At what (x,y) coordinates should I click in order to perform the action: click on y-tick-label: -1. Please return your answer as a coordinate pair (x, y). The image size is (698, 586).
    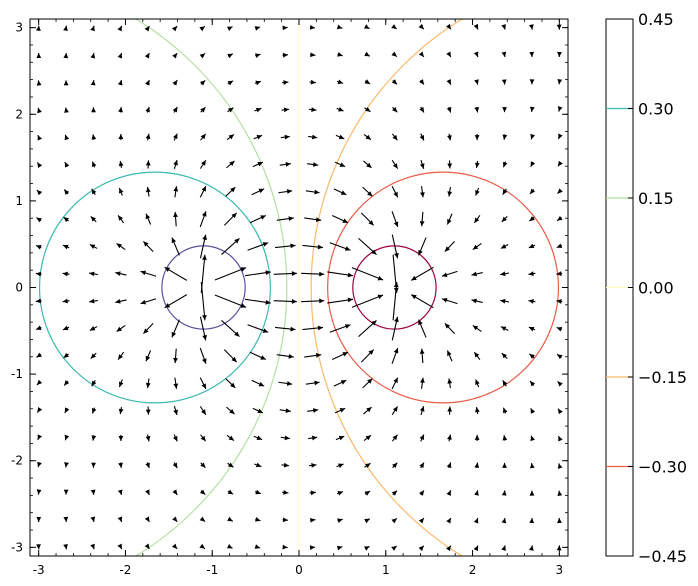
    Looking at the image, I should click on (17, 374).